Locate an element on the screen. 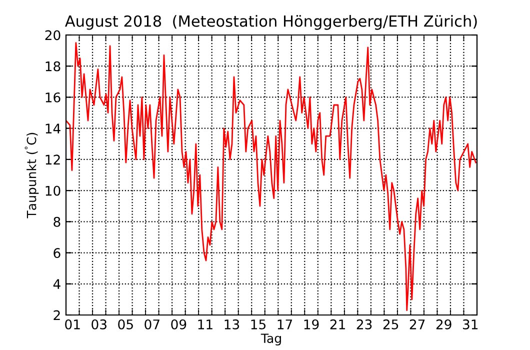 Image resolution: width=530 pixels, height=350 pixels. x-tick-label: 29 is located at coordinates (444, 324).